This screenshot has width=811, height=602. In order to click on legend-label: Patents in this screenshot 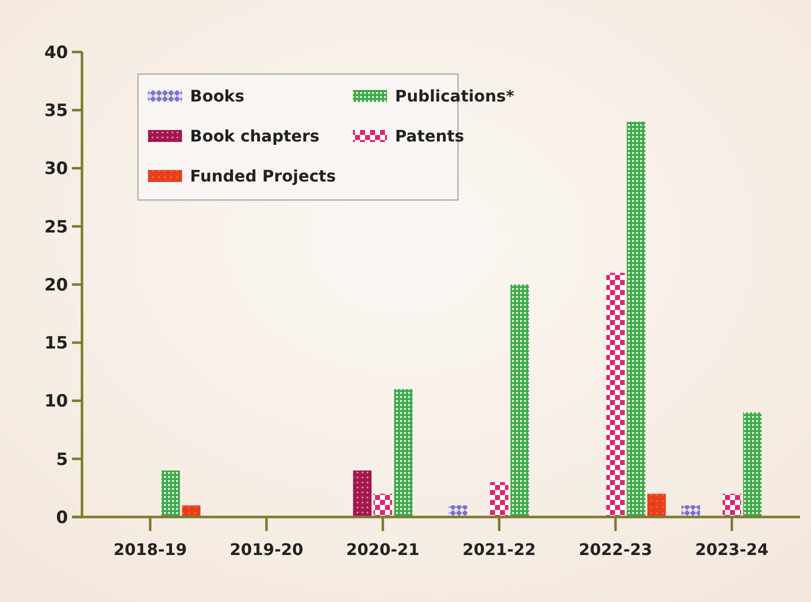, I will do `click(429, 136)`.